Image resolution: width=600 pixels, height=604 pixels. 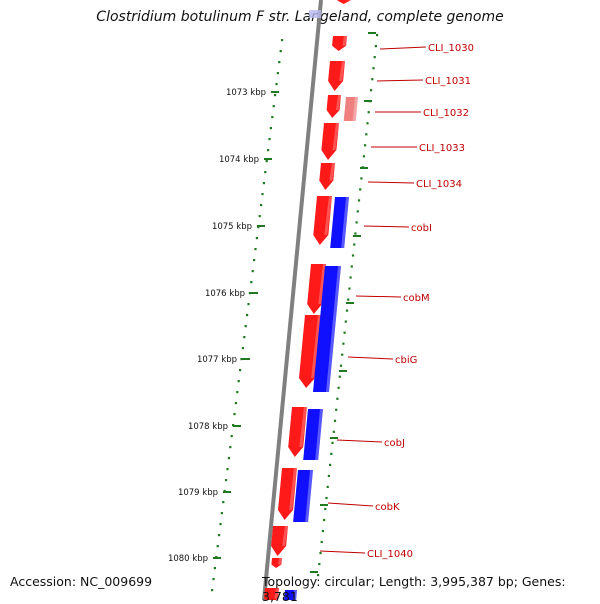 I want to click on gene-label-cobj: cobJ, so click(x=394, y=443).